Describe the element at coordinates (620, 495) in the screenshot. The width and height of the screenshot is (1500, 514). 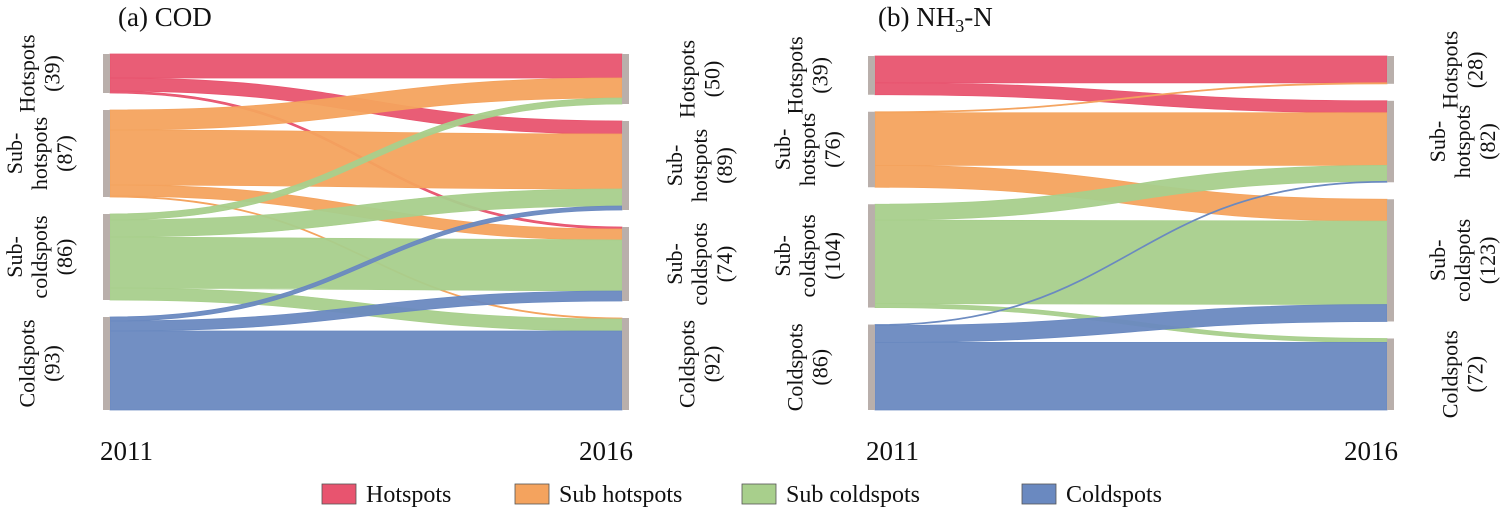
I see `legend-label-sub-hotspots: Sub hotspots` at that location.